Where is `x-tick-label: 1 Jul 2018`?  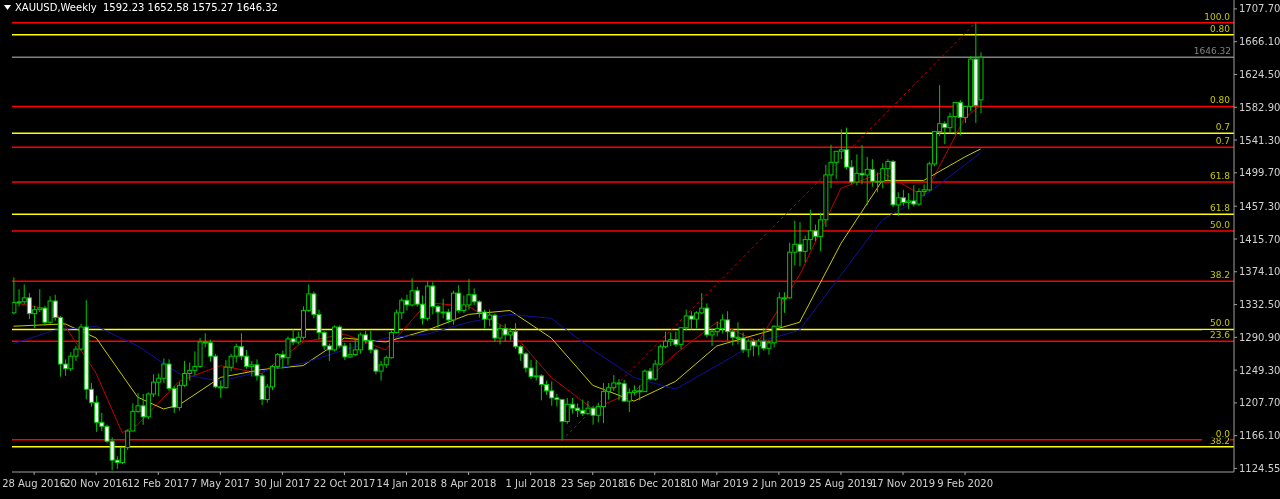
x-tick-label: 1 Jul 2018 is located at coordinates (530, 483).